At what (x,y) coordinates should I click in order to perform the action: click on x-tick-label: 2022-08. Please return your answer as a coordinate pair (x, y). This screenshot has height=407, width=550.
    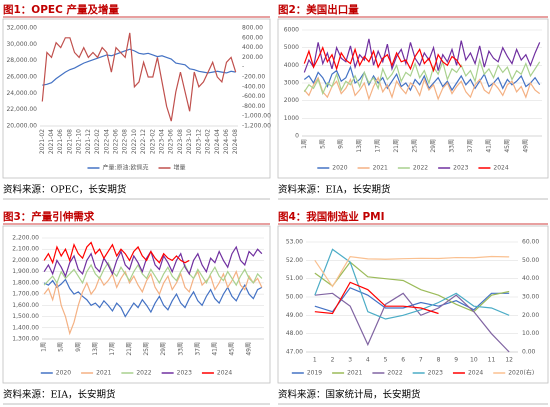
    Looking at the image, I should click on (125, 141).